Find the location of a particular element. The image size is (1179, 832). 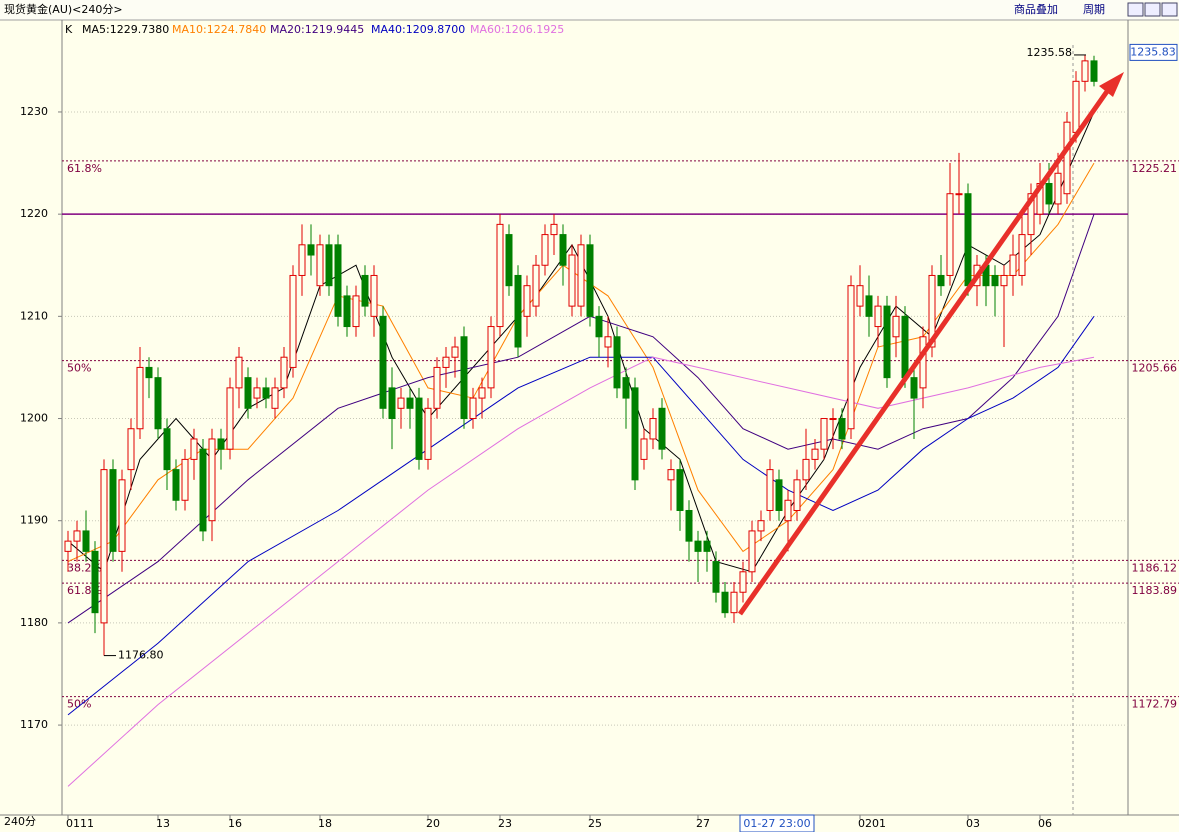

legend-entry: MA20:1219.9445 is located at coordinates (317, 29).